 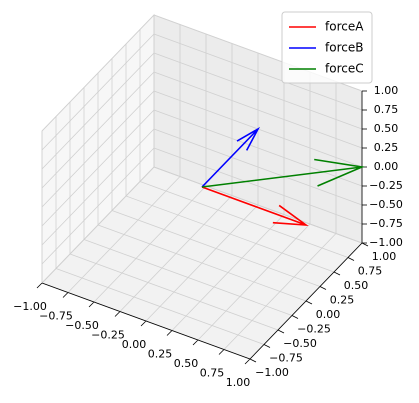 What do you see at coordinates (386, 90) in the screenshot?
I see `z-tick-label: 1.00` at bounding box center [386, 90].